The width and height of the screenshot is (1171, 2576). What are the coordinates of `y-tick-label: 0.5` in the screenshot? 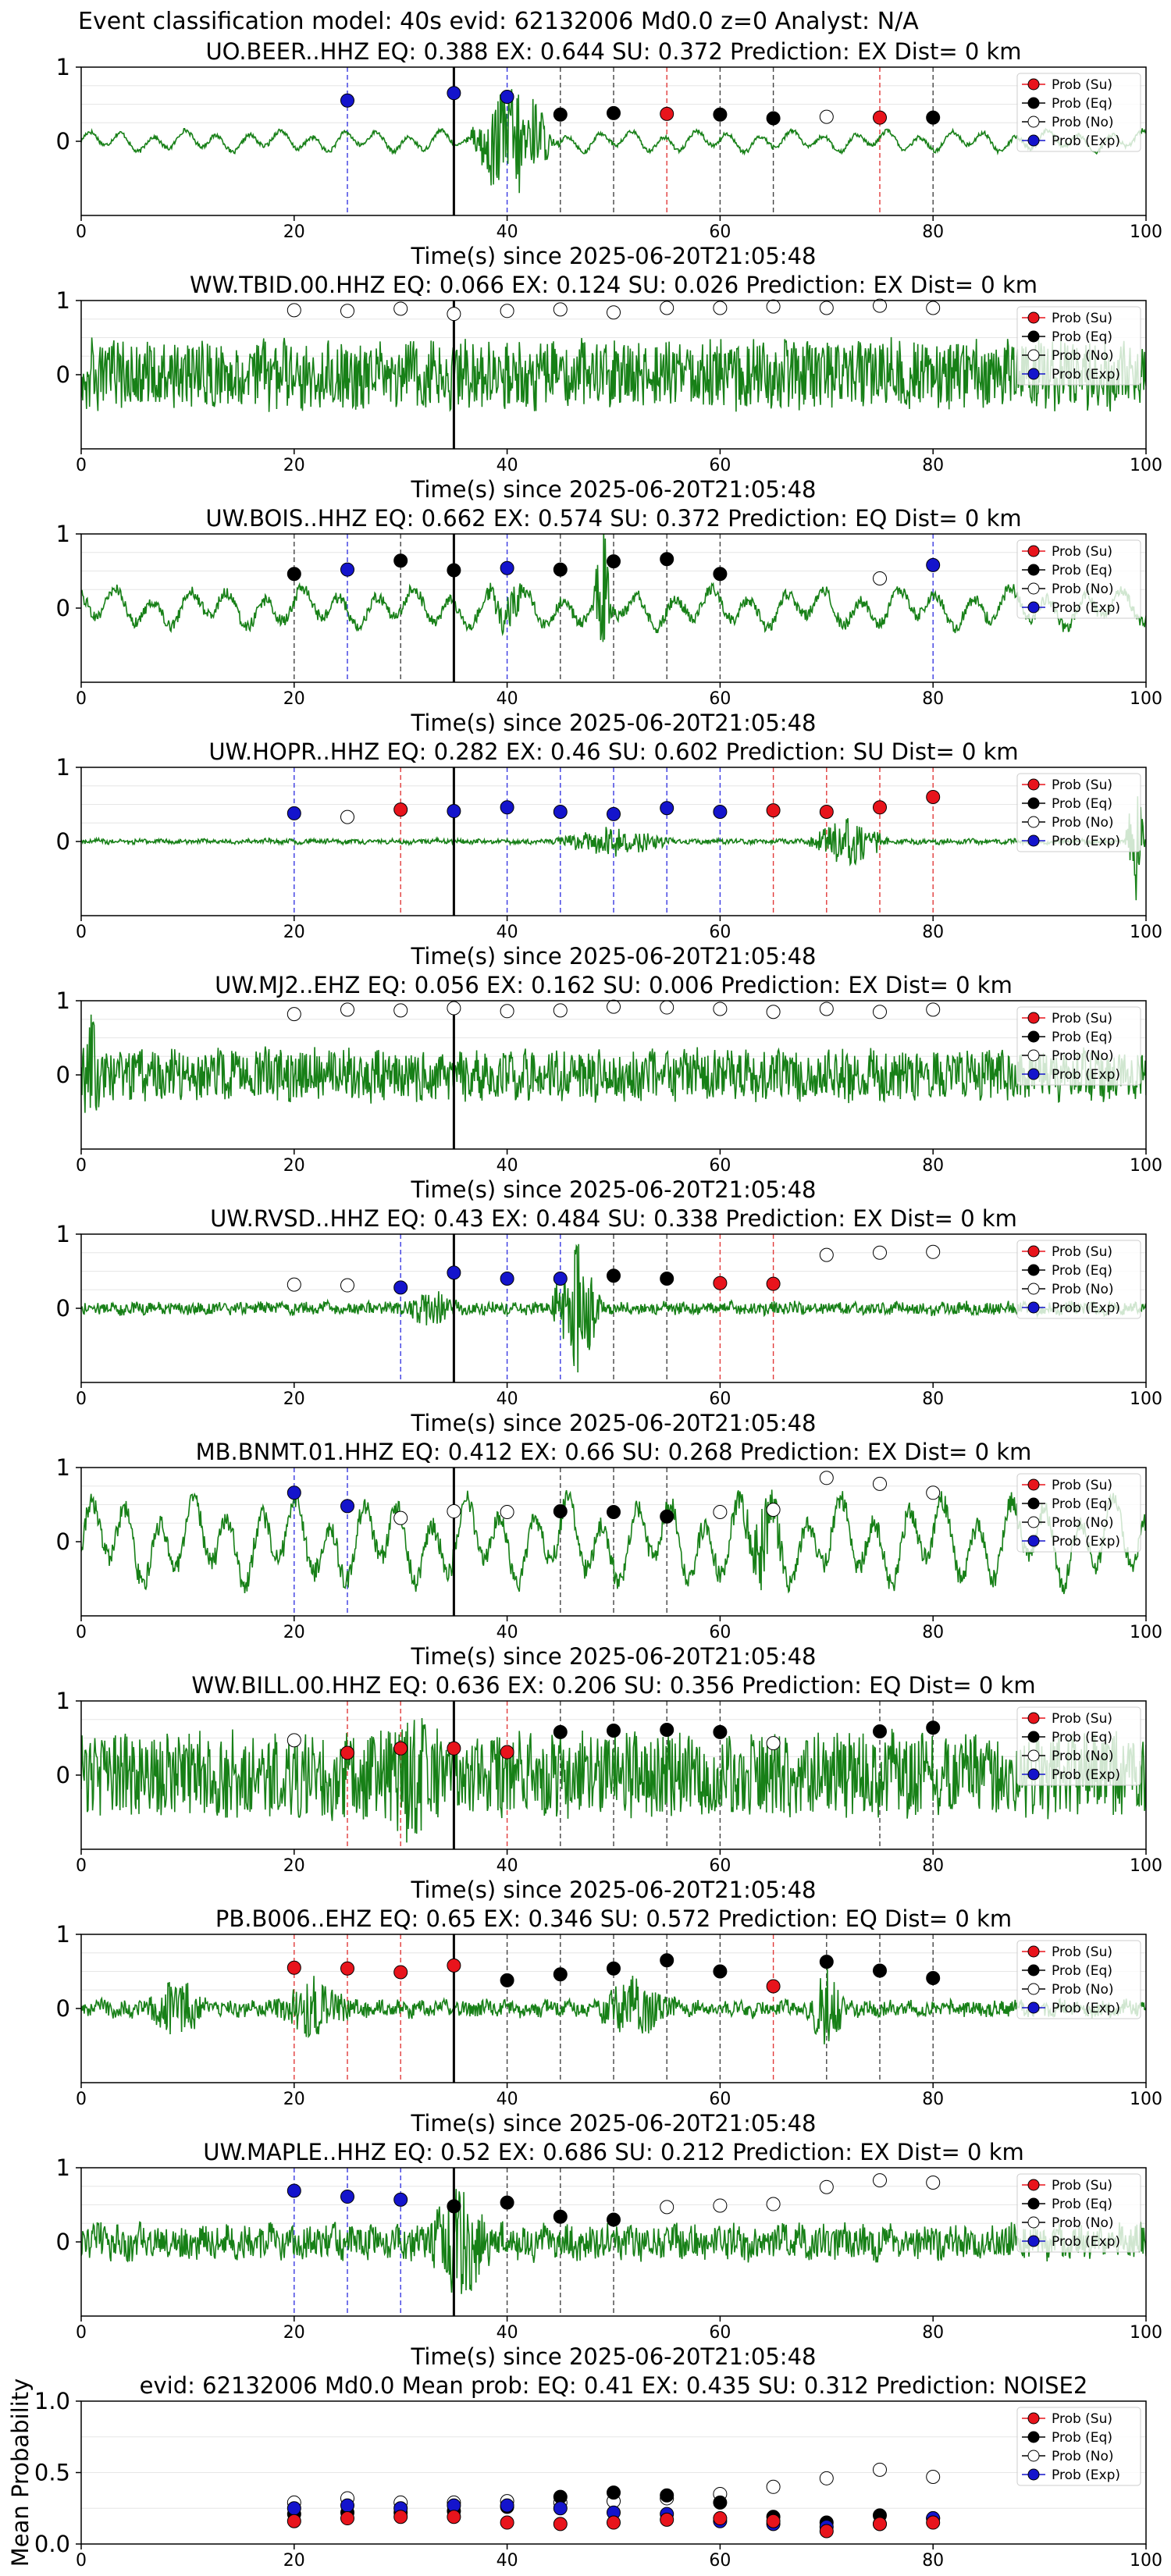 It's located at (52, 2473).